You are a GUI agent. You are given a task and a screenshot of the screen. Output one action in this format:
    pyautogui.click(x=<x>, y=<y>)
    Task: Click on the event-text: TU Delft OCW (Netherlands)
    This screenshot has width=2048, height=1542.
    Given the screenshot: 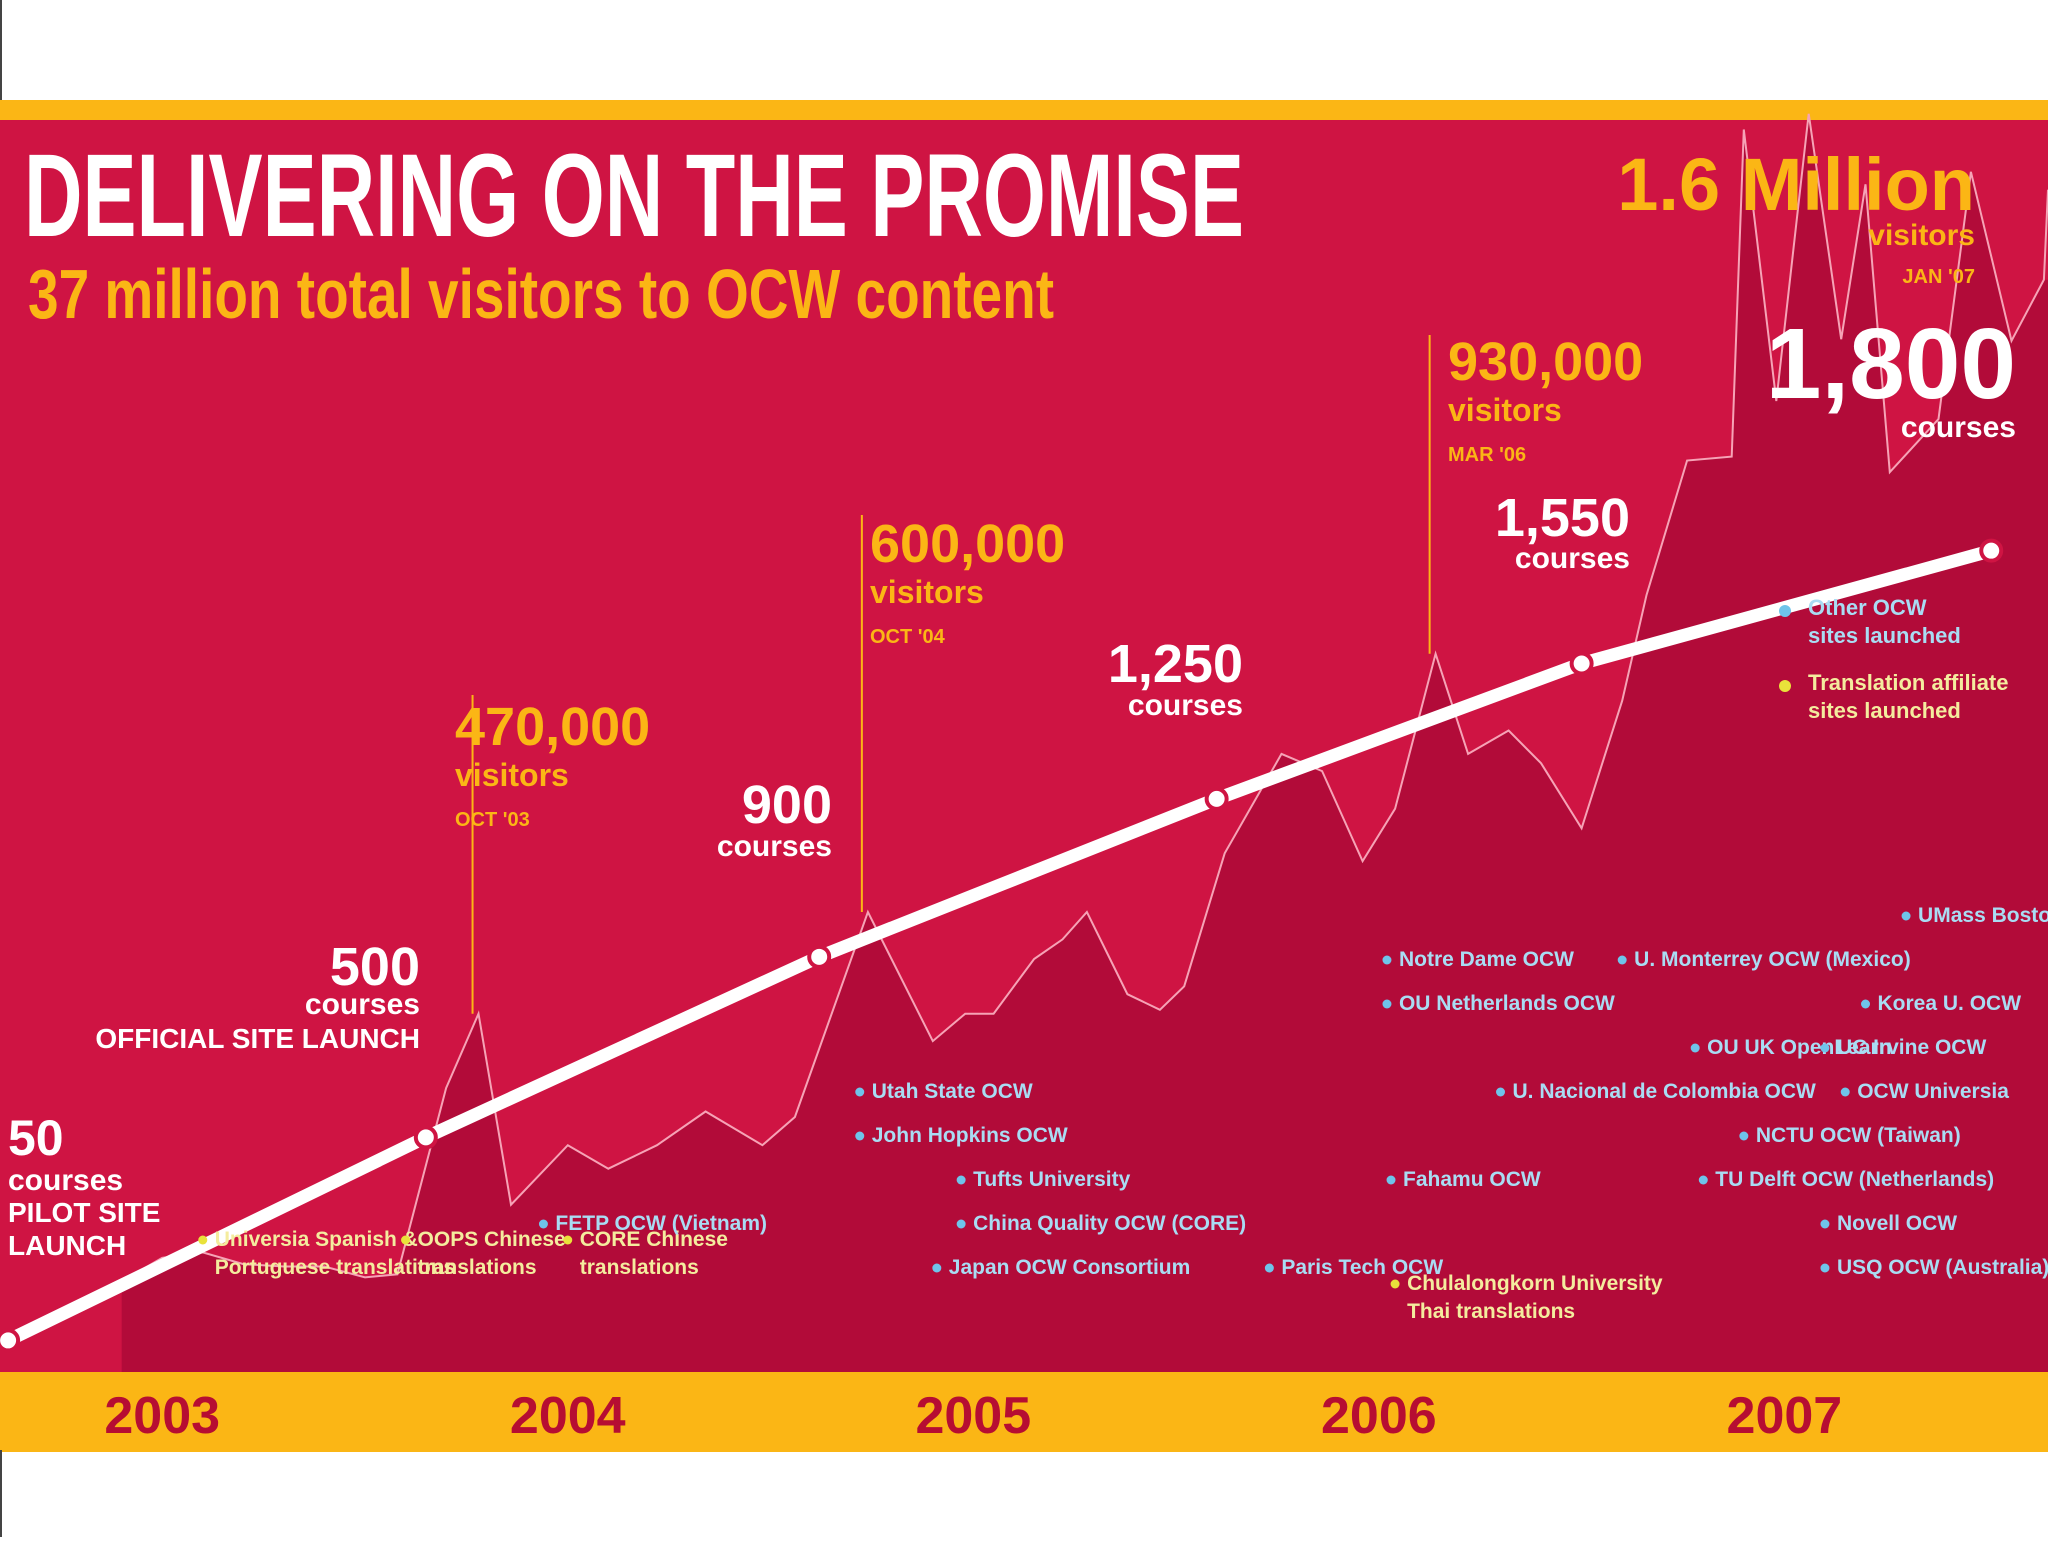 What is the action you would take?
    pyautogui.click(x=1854, y=1179)
    